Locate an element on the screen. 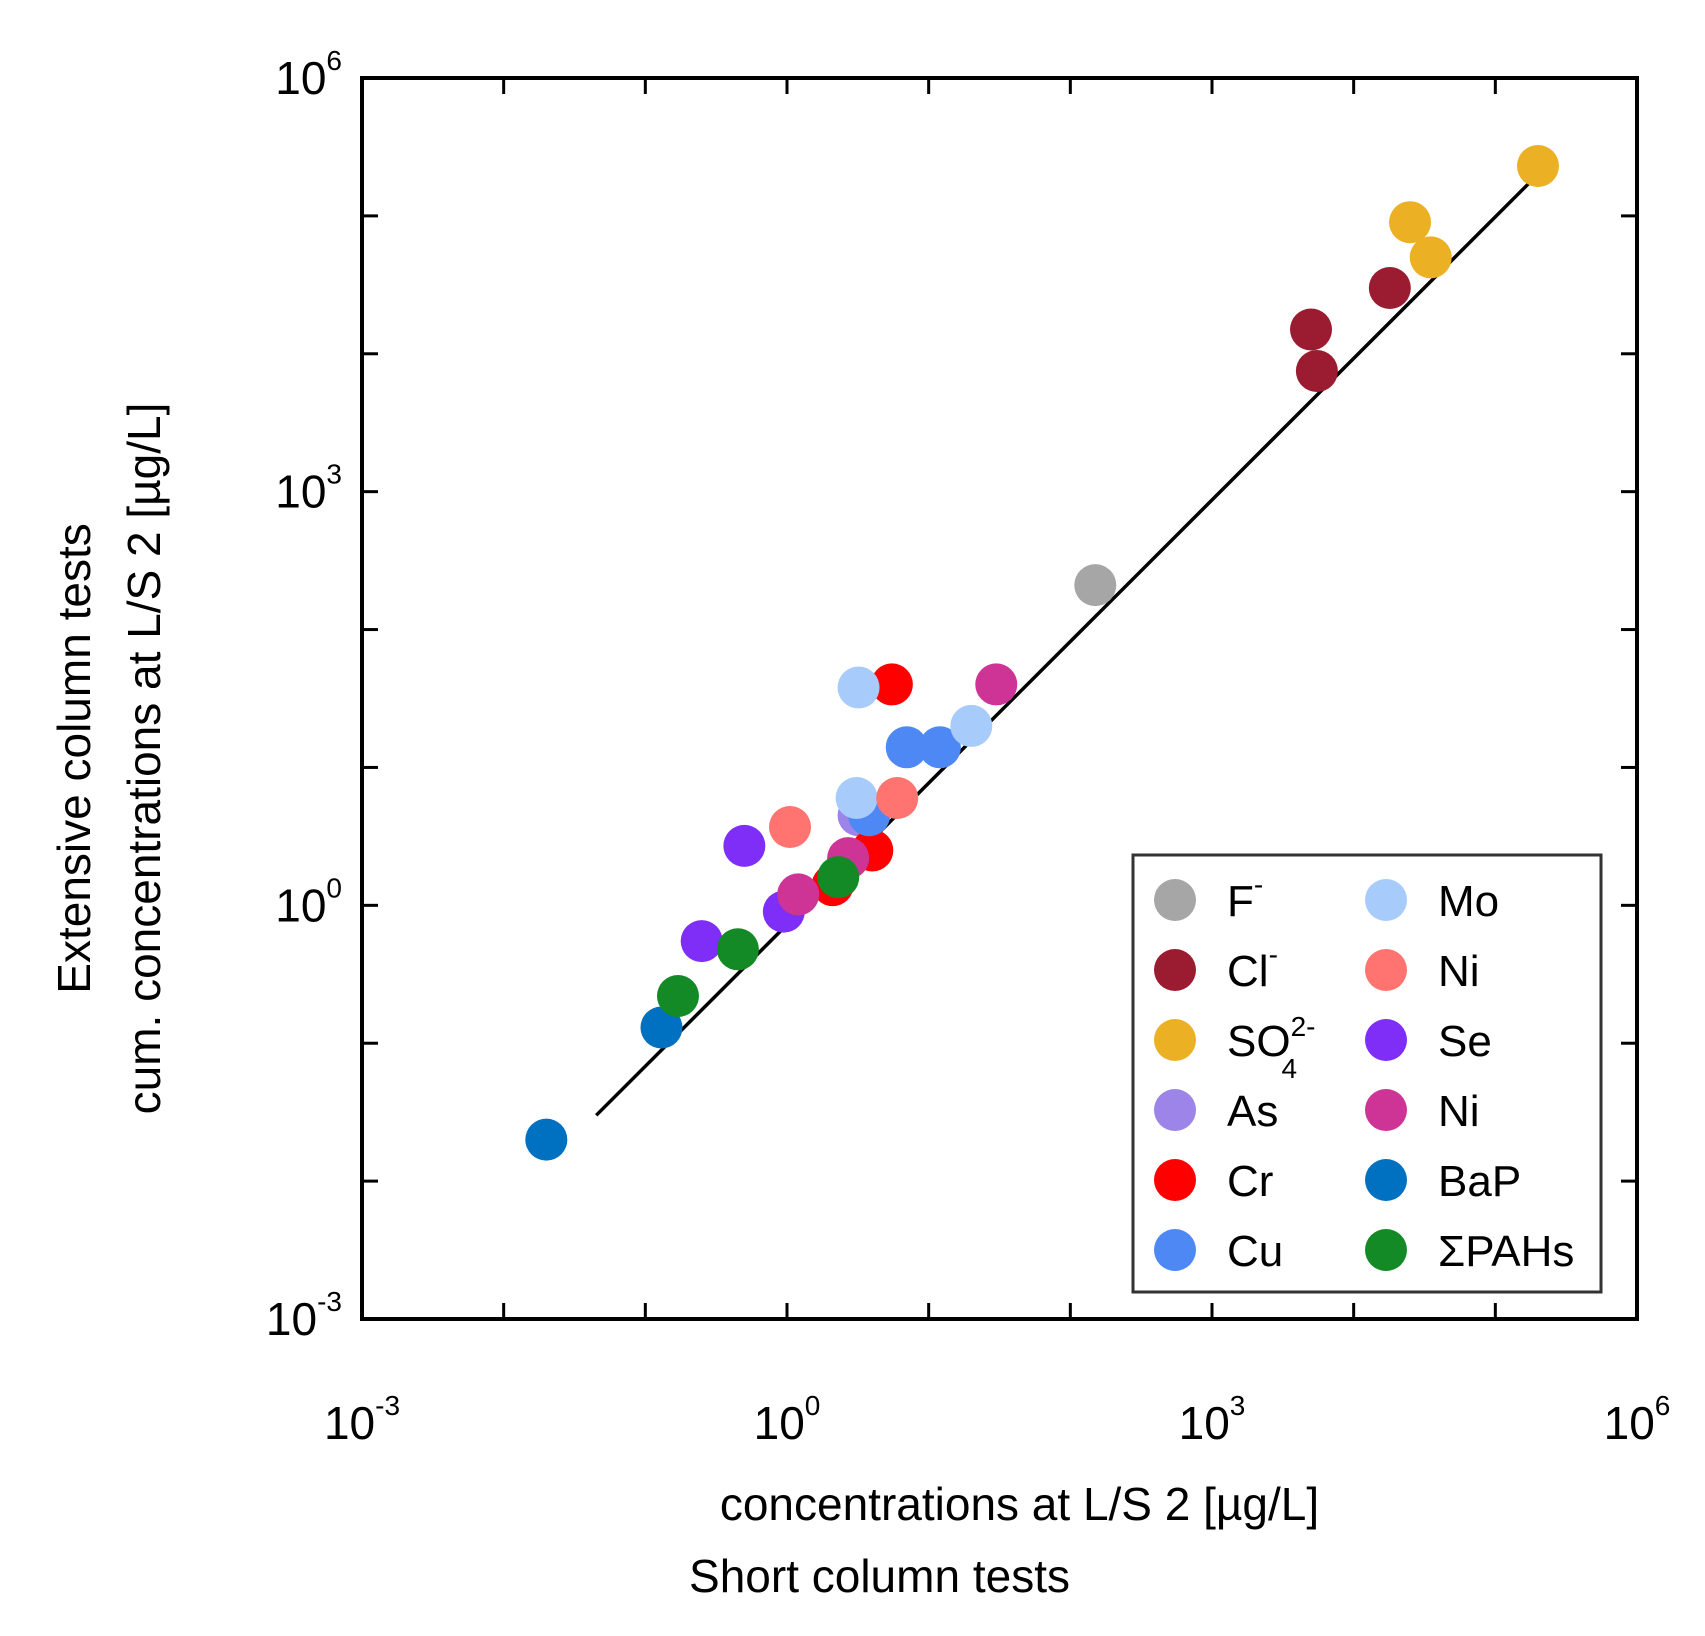 Image resolution: width=1705 pixels, height=1636 pixels. legend-label: Mo is located at coordinates (1468, 901).